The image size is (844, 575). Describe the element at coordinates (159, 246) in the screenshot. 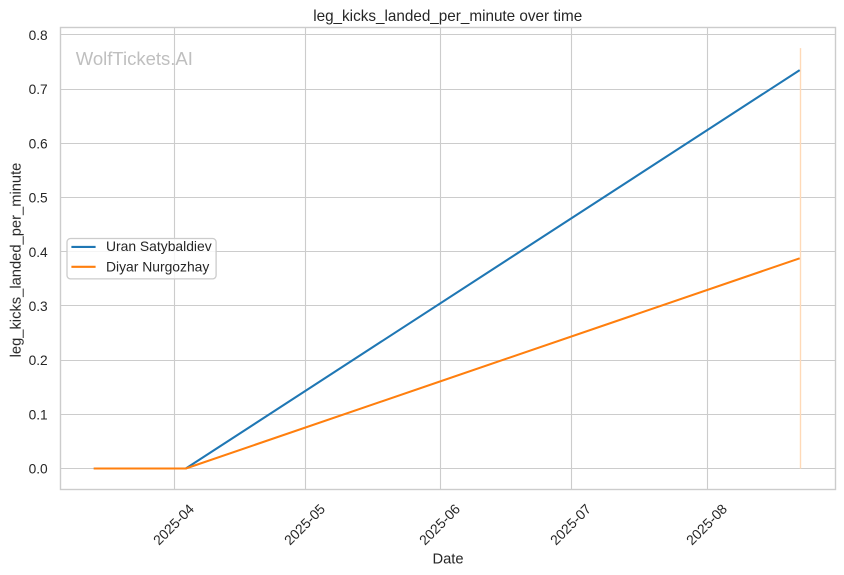

I see `svg-text: Uran Satybaldiev` at that location.